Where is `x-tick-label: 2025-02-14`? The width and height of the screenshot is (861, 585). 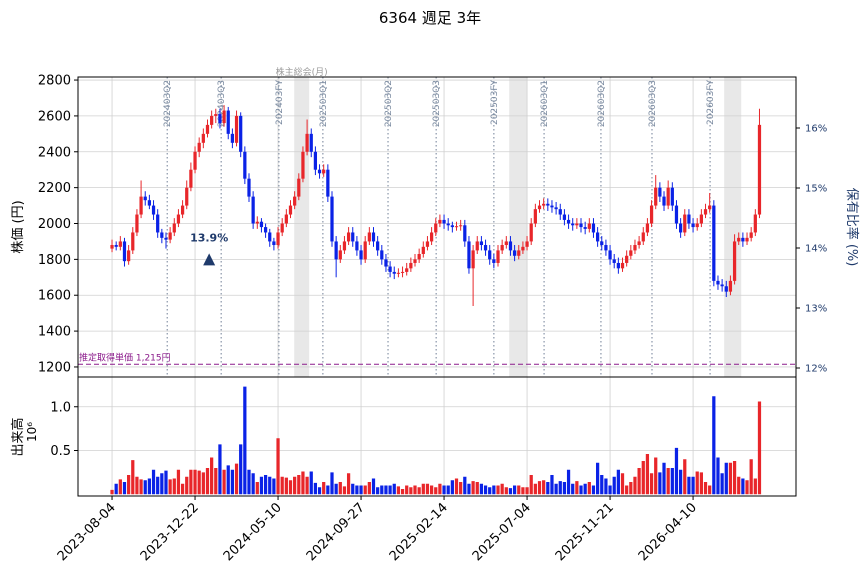
x-tick-label: 2025-02-14 is located at coordinates (419, 532).